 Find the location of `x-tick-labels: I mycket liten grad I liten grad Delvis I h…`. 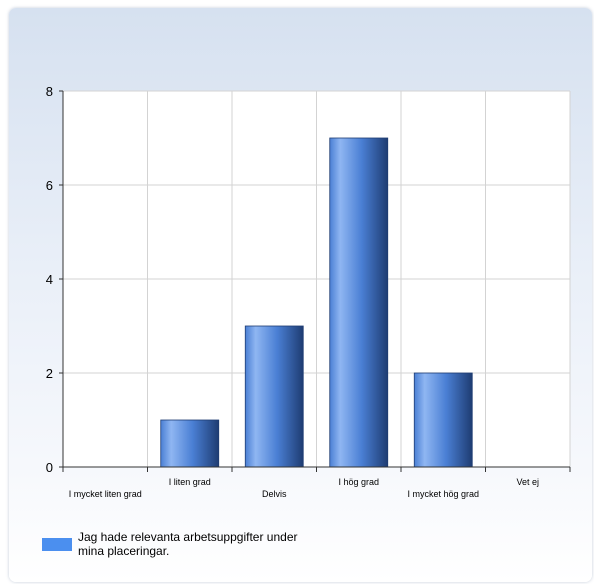

x-tick-labels: I mycket liten grad I liten grad Delvis I h… is located at coordinates (304, 488).